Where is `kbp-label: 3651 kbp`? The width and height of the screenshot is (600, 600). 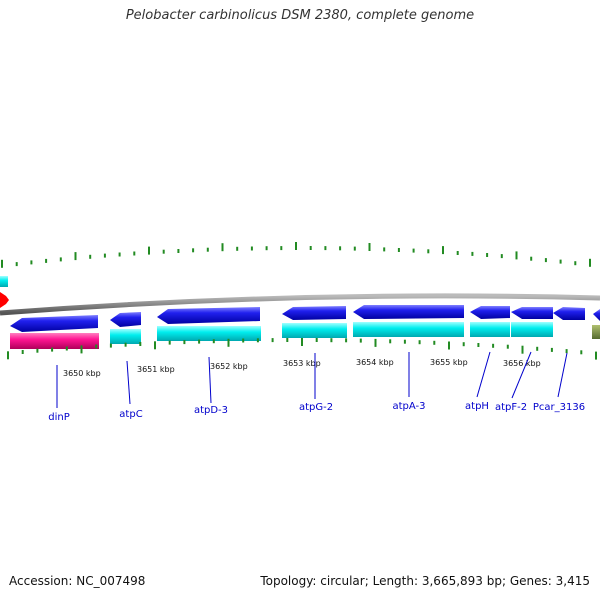 kbp-label: 3651 kbp is located at coordinates (156, 369).